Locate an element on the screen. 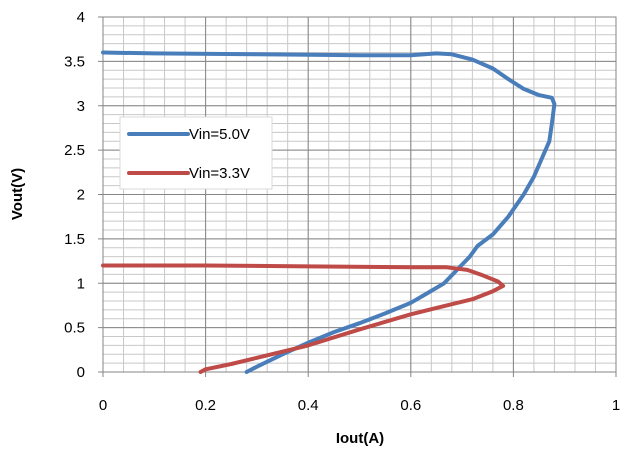 The height and width of the screenshot is (451, 625). y-axis-tick-labels: 0 0.5 1 1.5 2 2.5 3 3.5 4 is located at coordinates (83, 195).